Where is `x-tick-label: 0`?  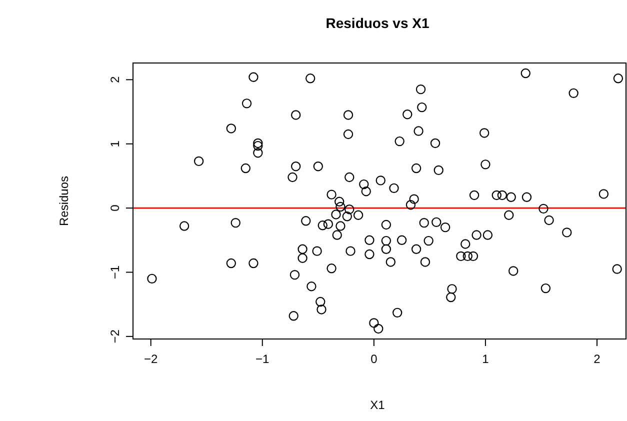 x-tick-label: 0 is located at coordinates (374, 359).